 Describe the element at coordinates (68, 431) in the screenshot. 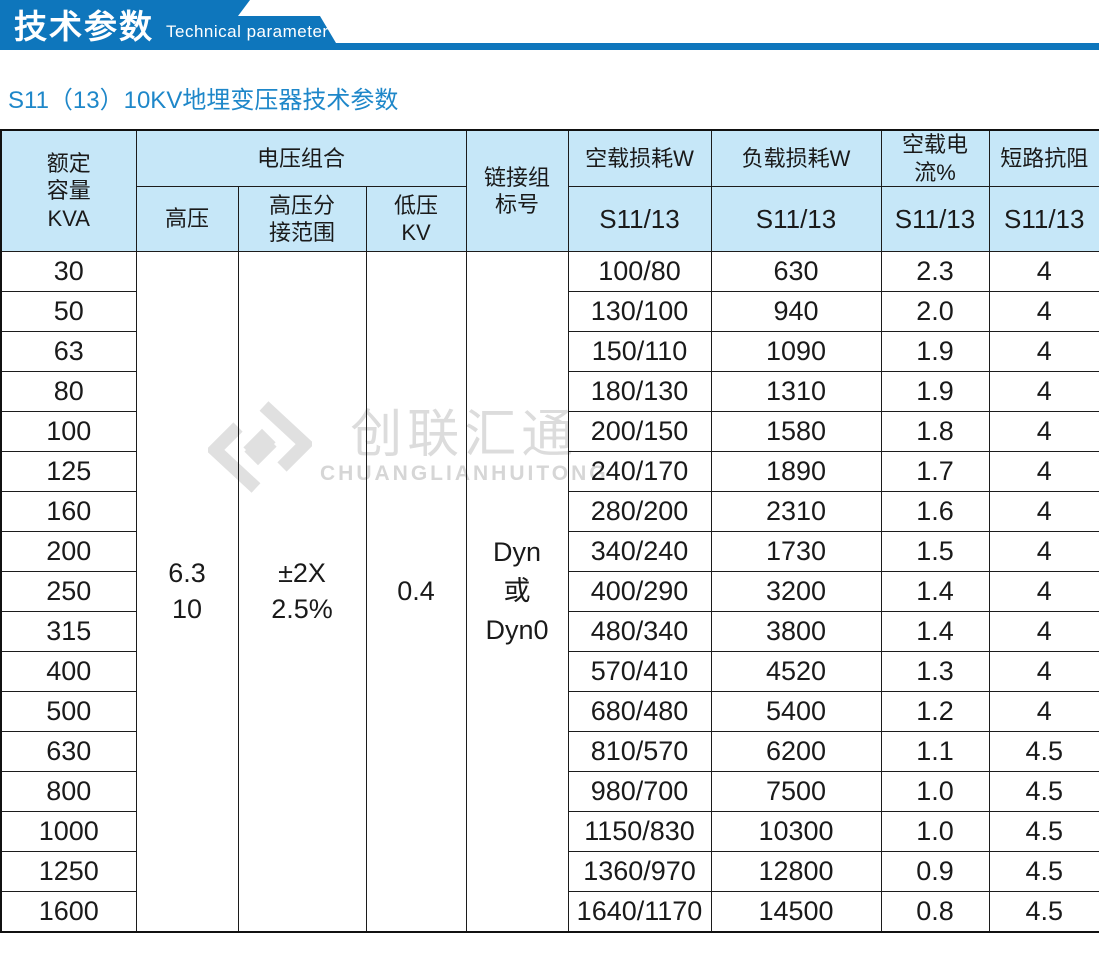

I see `cell-capacity: 100` at that location.